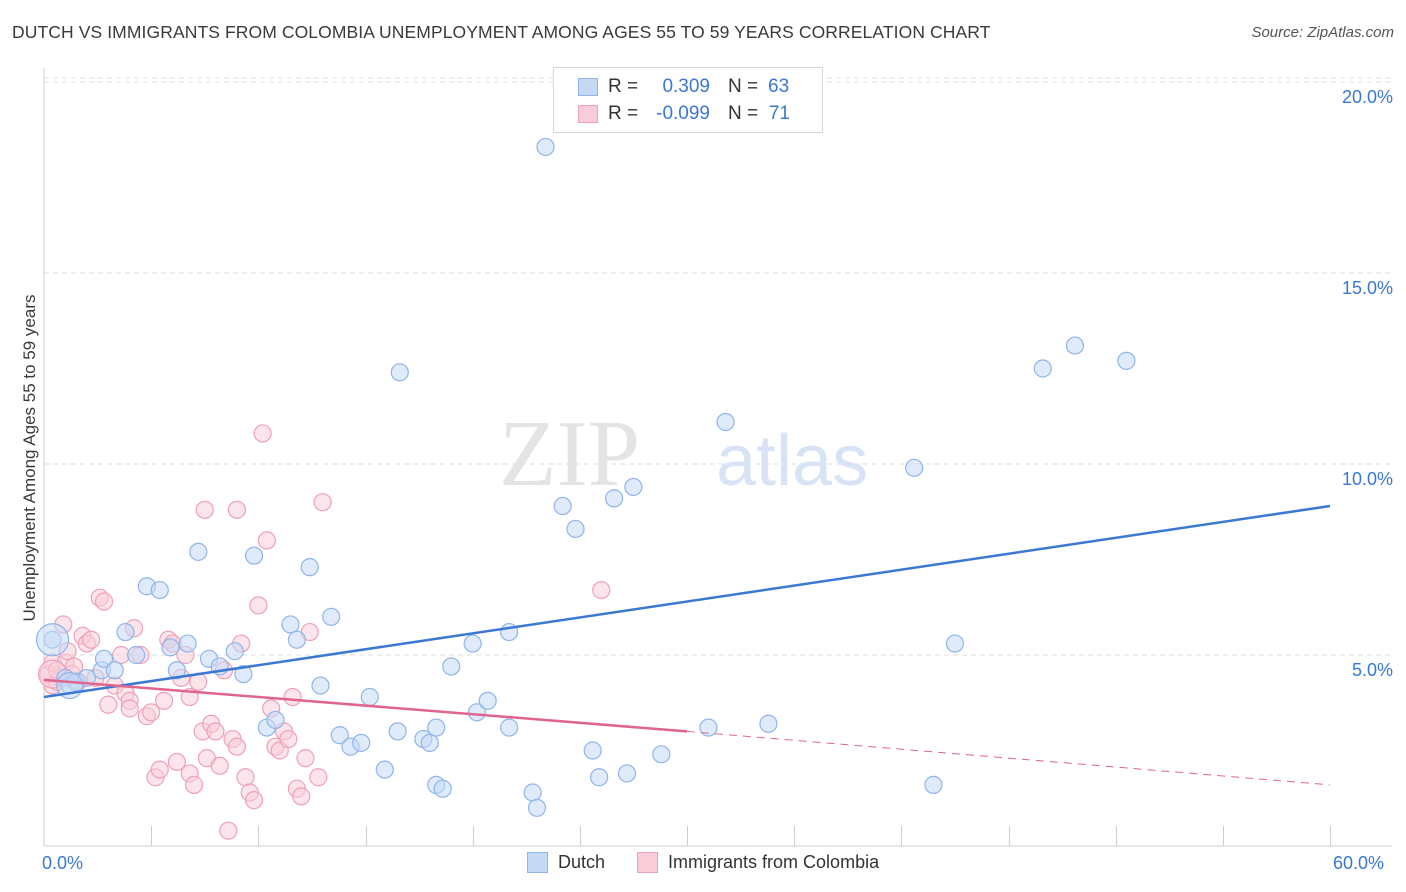 The width and height of the screenshot is (1406, 892). What do you see at coordinates (1367, 288) in the screenshot?
I see `y-tick-15: 15.0%` at bounding box center [1367, 288].